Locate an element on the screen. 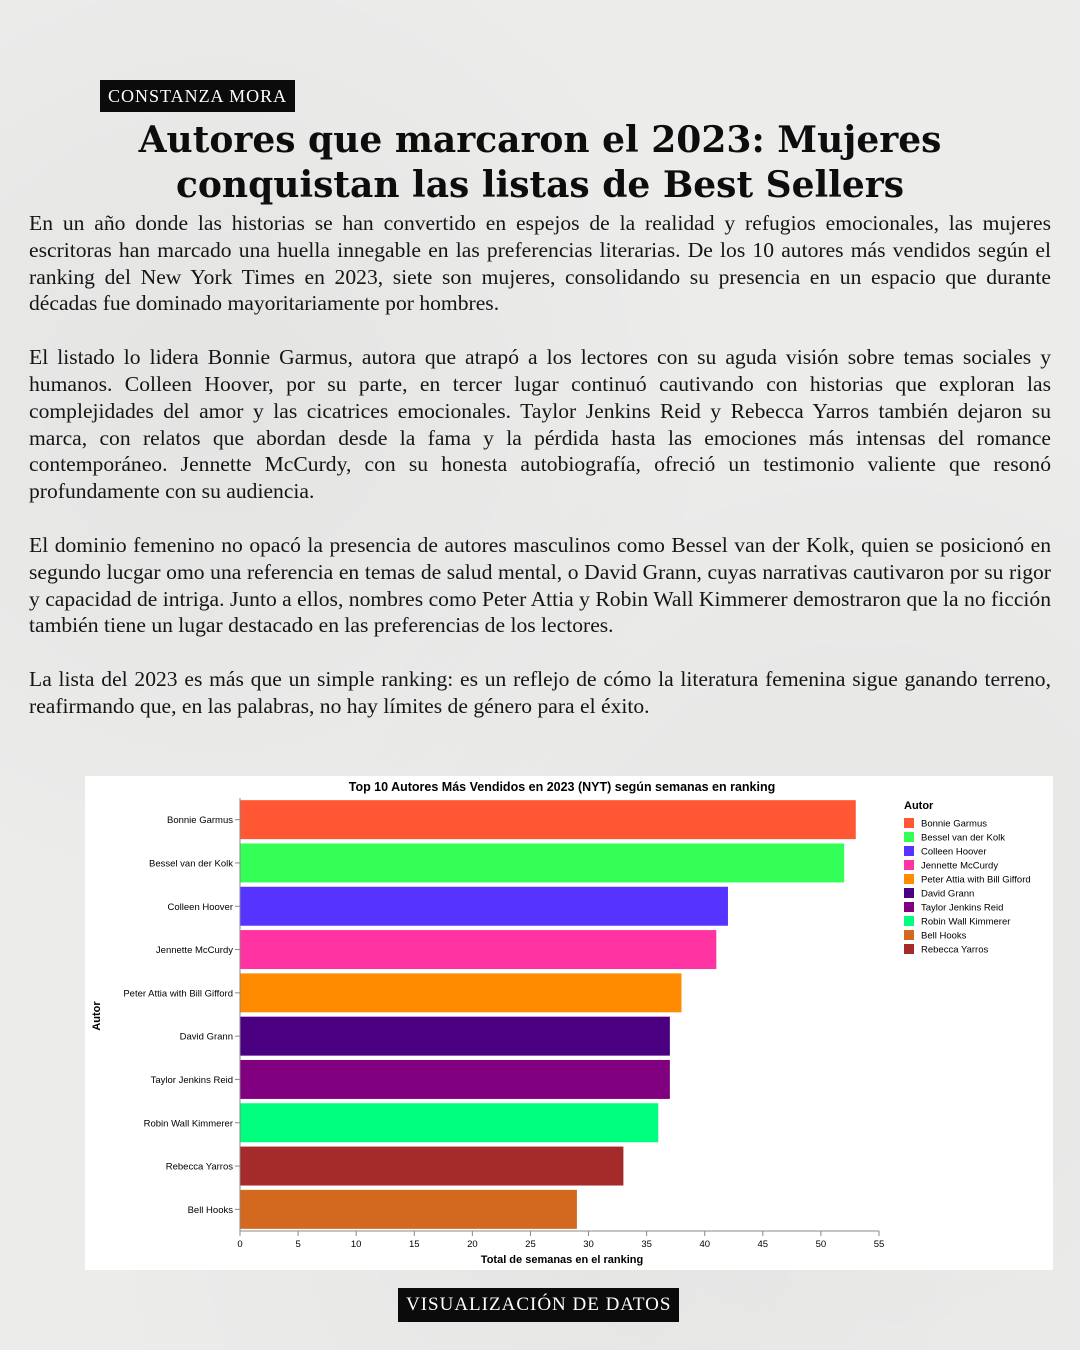  y-tick-label: David Grann is located at coordinates (206, 1037).